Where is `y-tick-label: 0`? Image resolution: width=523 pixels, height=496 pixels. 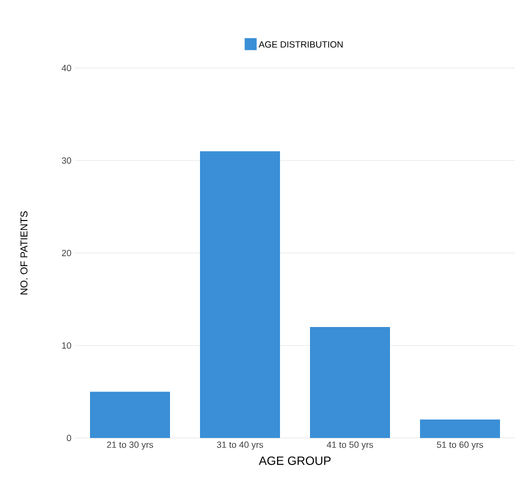
y-tick-label: 0 is located at coordinates (69, 438).